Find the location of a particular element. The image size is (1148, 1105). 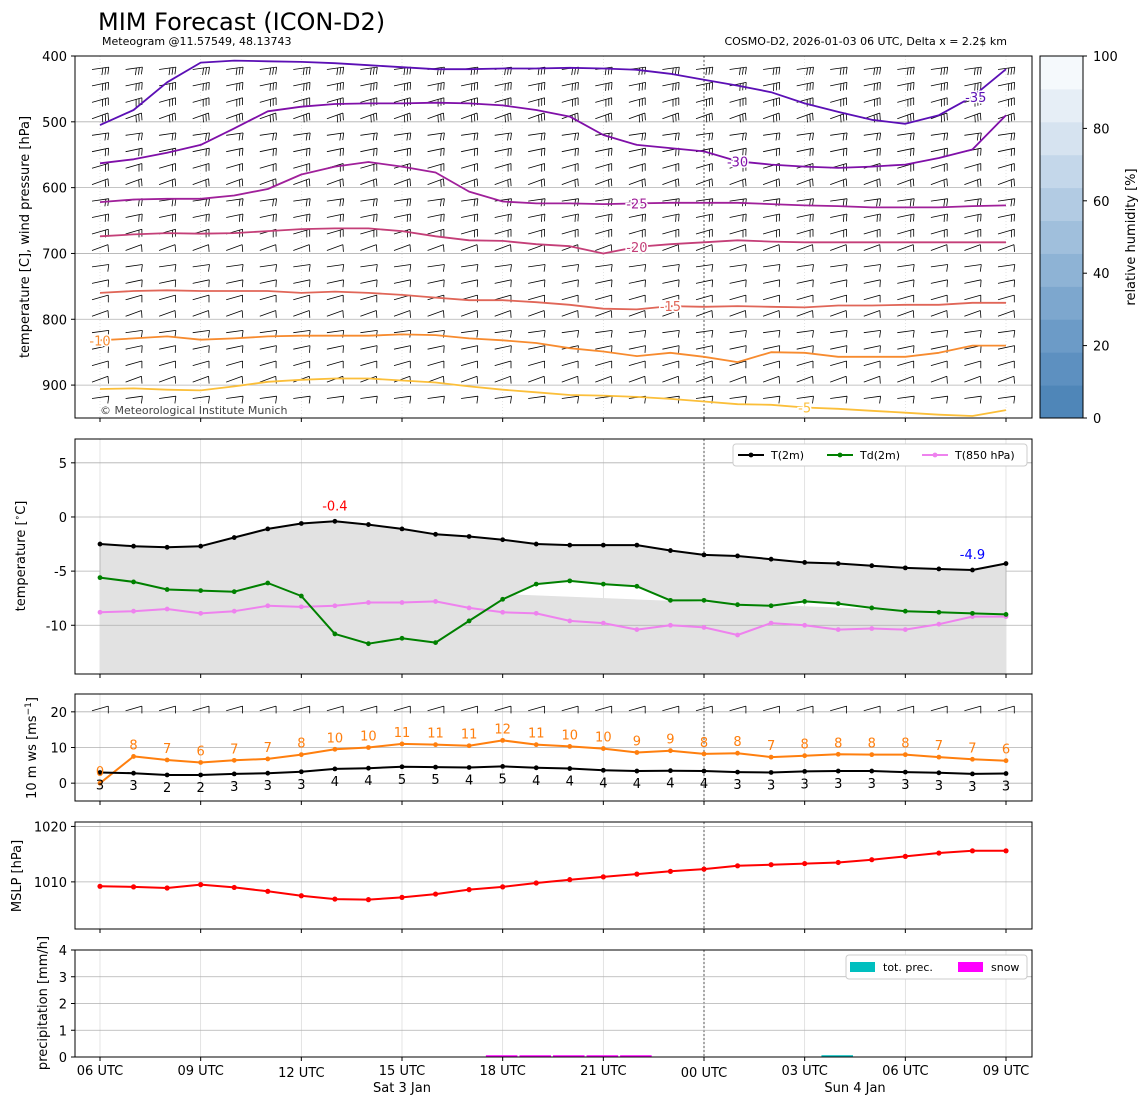

precipitation-bar is located at coordinates (636, 1056).